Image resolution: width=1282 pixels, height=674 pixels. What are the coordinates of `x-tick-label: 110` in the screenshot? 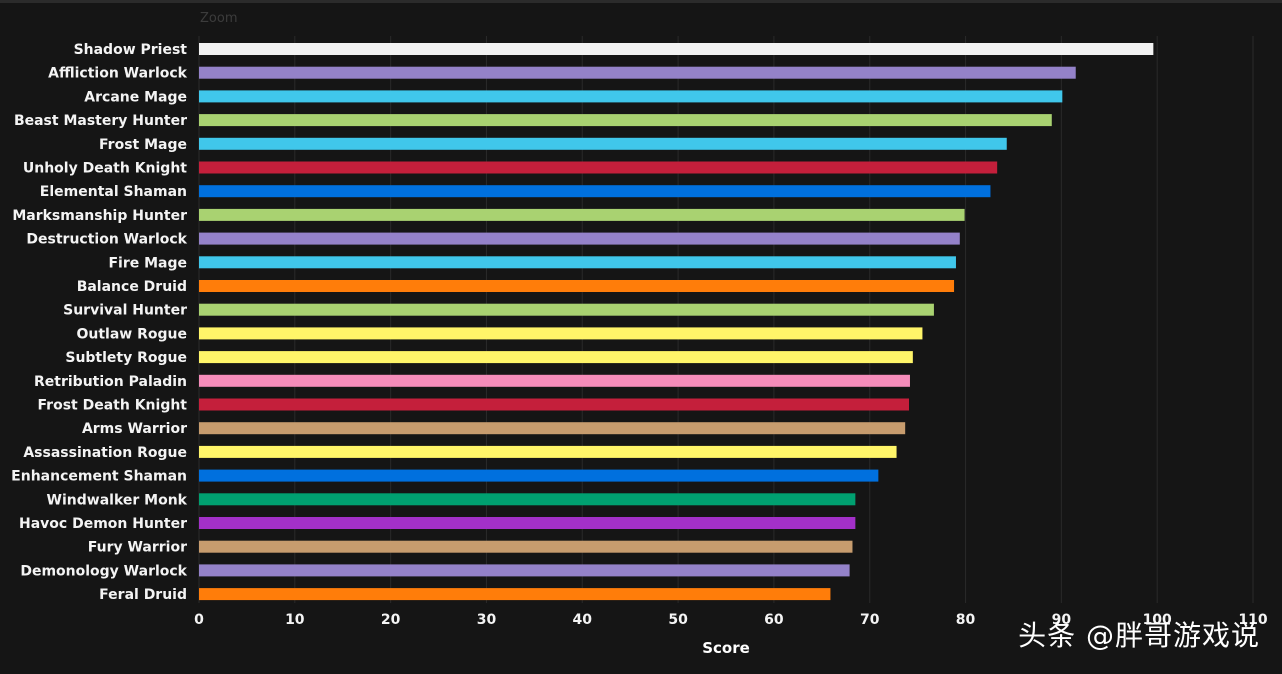 It's located at (1252, 620).